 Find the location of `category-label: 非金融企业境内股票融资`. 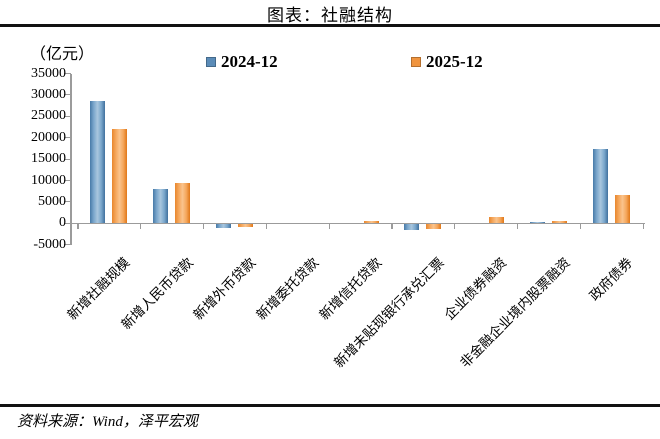

category-label: 非金融企业境内股票融资 is located at coordinates (514, 312).